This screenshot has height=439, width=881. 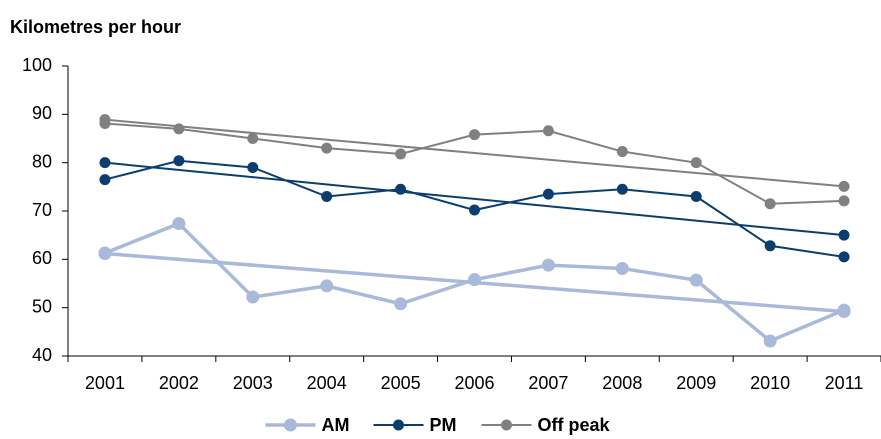 I want to click on legend-label: PM, so click(x=443, y=425).